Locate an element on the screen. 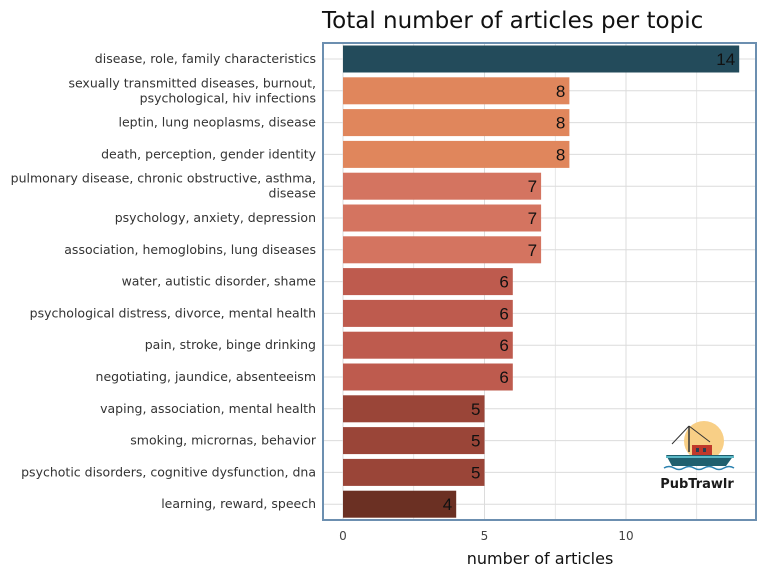 This screenshot has width=765, height=572. category-label: water, autistic disorder, shame is located at coordinates (219, 281).